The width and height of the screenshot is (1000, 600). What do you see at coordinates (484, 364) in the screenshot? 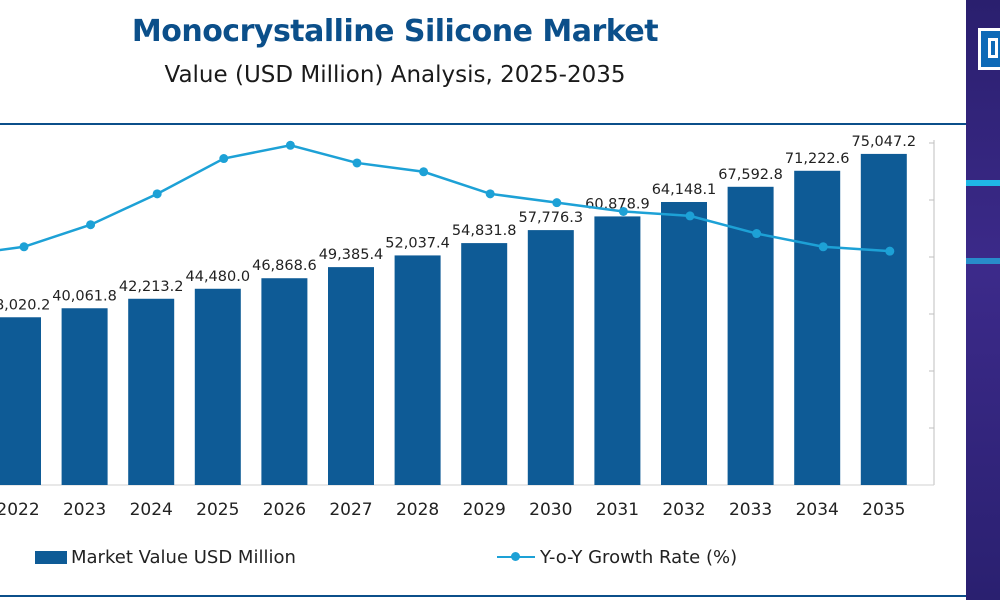
I see `bar-2029` at bounding box center [484, 364].